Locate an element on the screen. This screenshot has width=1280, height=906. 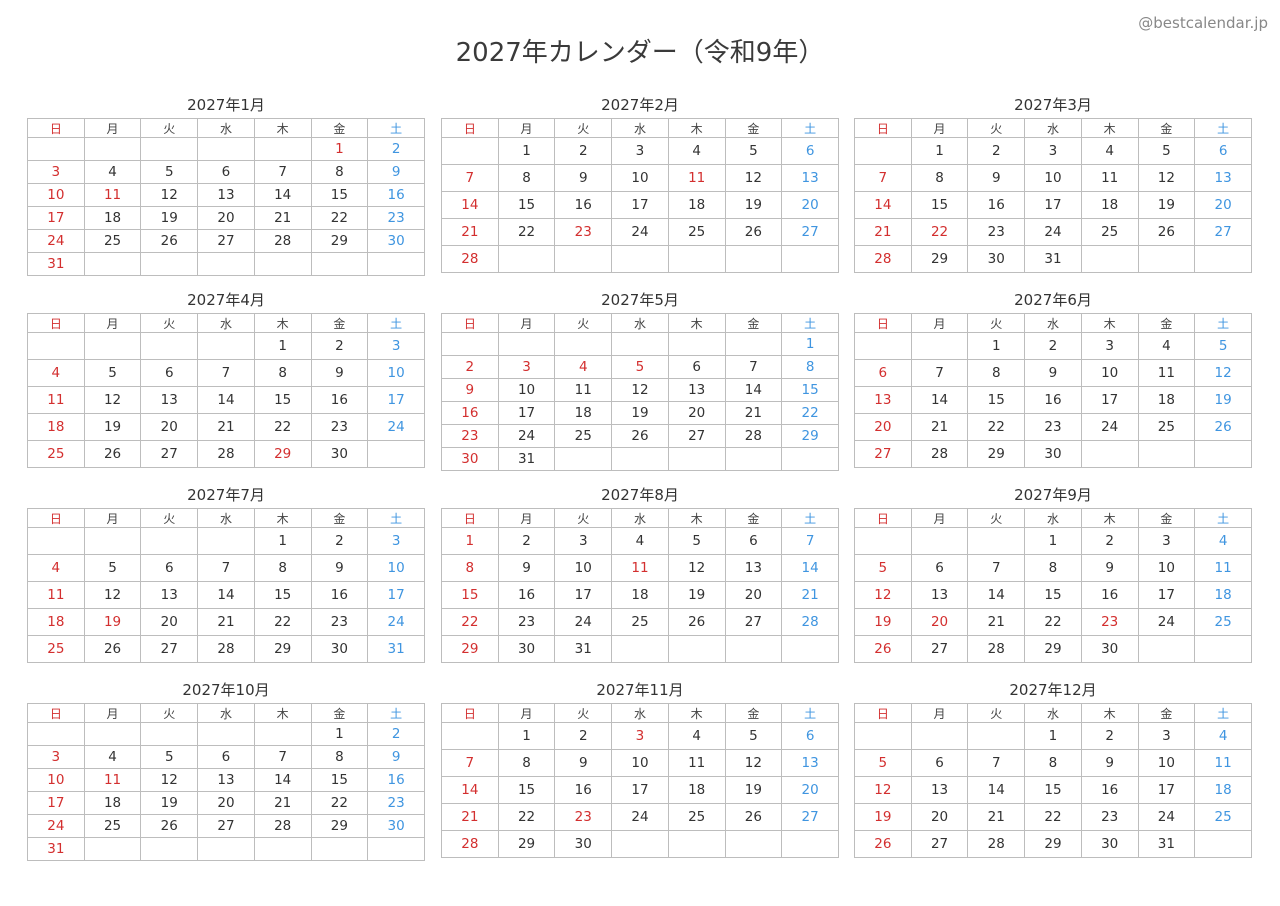
month-title: 2027年12月 is located at coordinates (1053, 690).